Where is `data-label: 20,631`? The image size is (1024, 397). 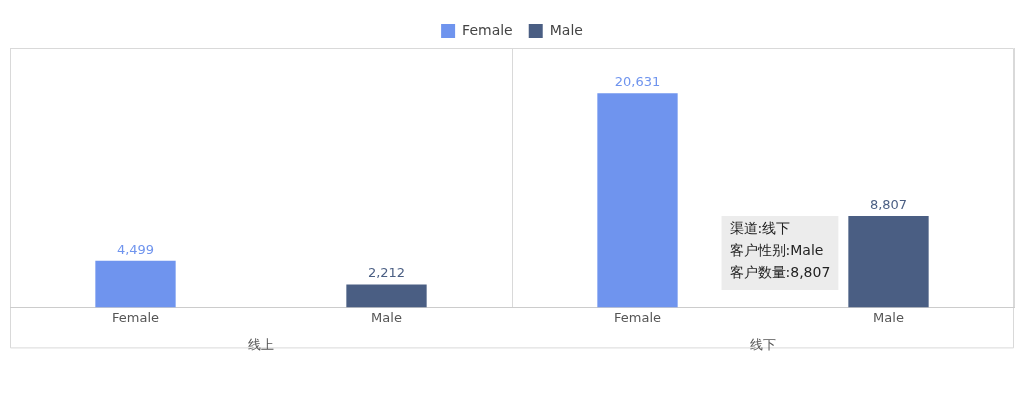
data-label: 20,631 is located at coordinates (637, 82).